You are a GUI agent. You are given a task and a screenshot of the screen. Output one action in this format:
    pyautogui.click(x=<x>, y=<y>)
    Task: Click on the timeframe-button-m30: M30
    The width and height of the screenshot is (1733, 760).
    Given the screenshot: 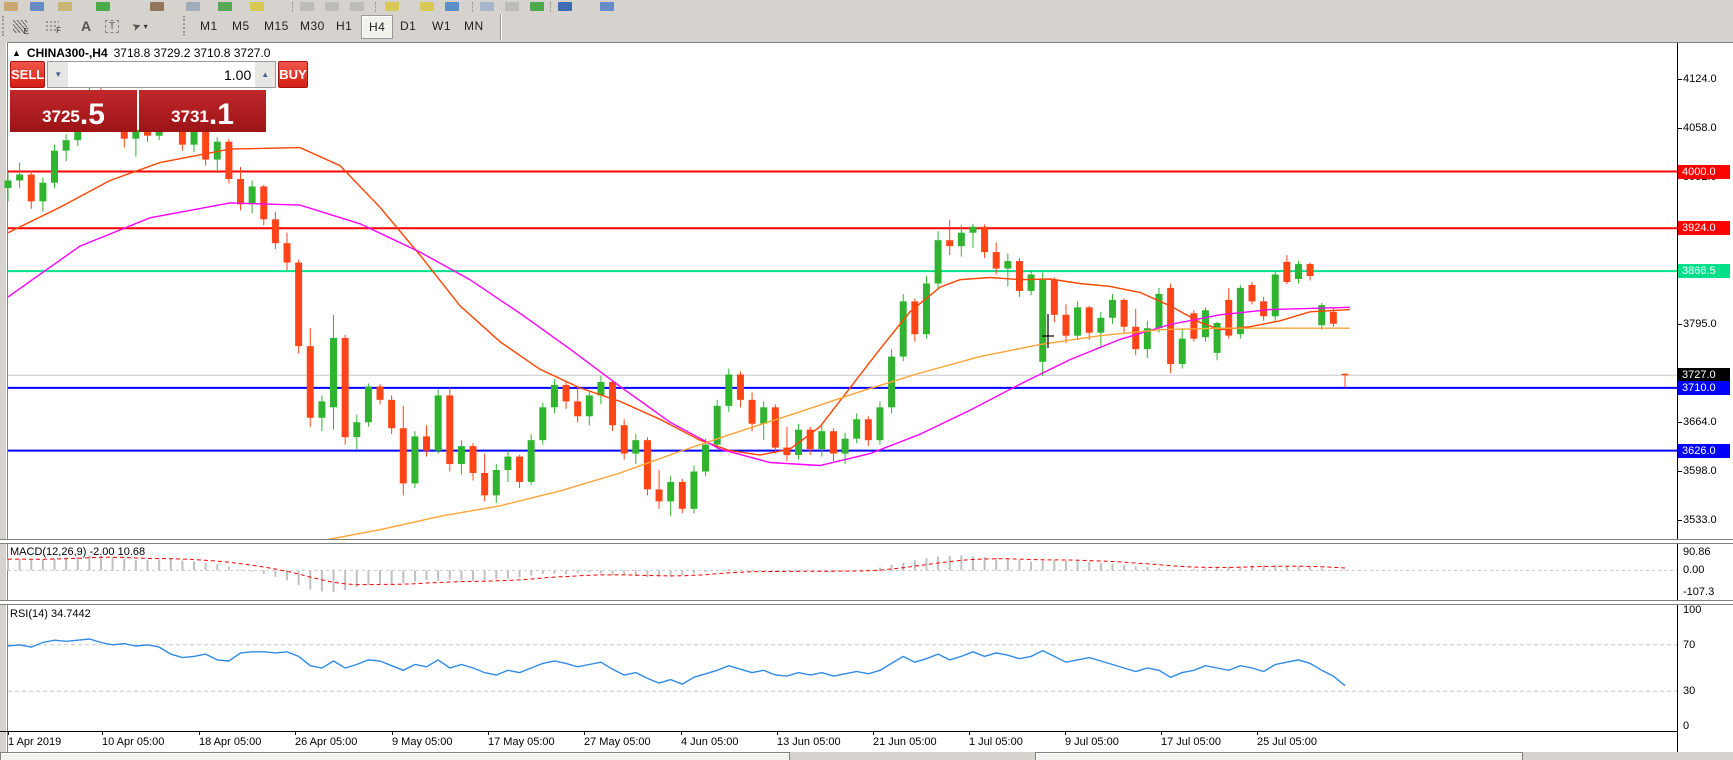 What is the action you would take?
    pyautogui.click(x=312, y=26)
    